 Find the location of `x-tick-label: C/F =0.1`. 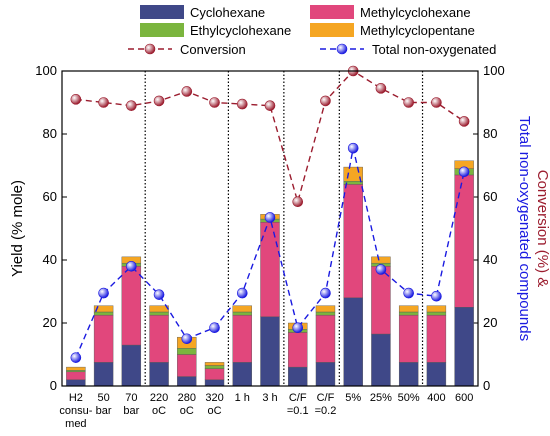

x-tick-label: C/F =0.1 is located at coordinates (298, 404).